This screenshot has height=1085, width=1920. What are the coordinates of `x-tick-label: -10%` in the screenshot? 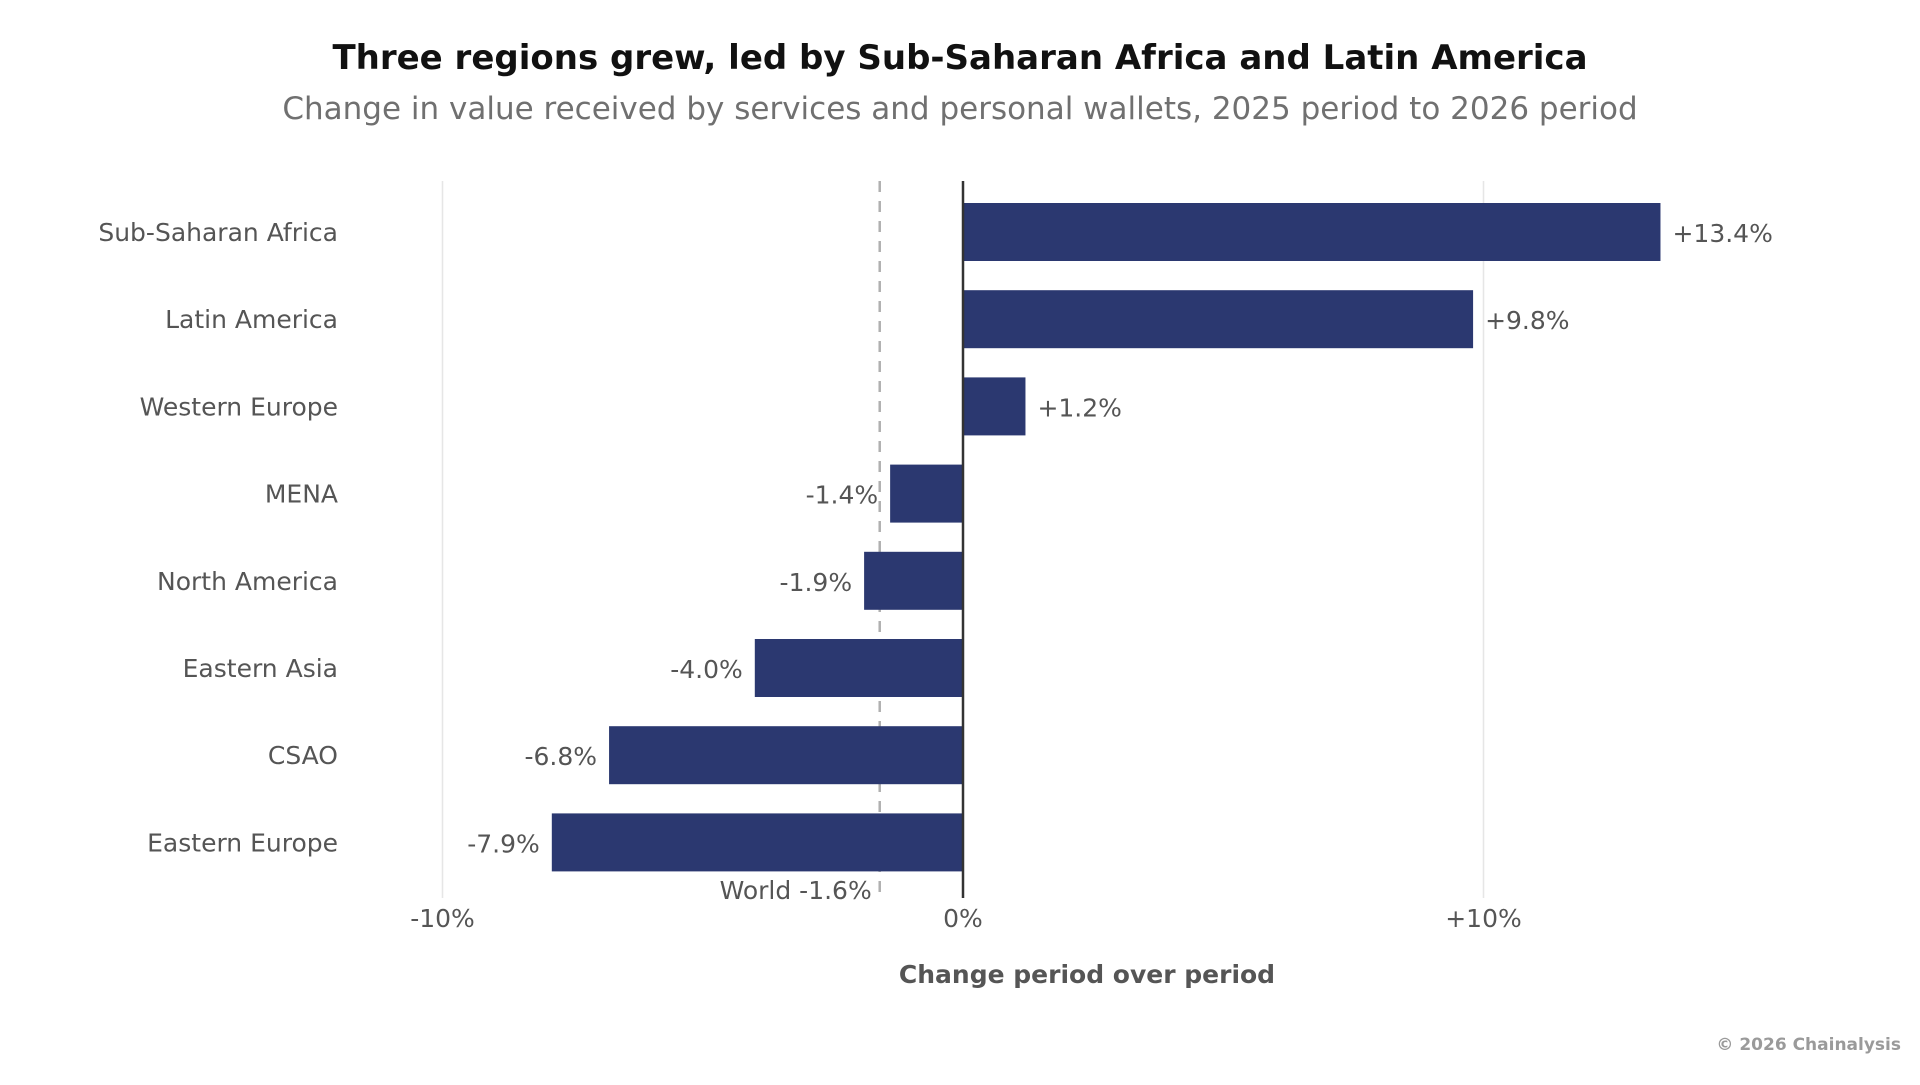 It's located at (442, 918).